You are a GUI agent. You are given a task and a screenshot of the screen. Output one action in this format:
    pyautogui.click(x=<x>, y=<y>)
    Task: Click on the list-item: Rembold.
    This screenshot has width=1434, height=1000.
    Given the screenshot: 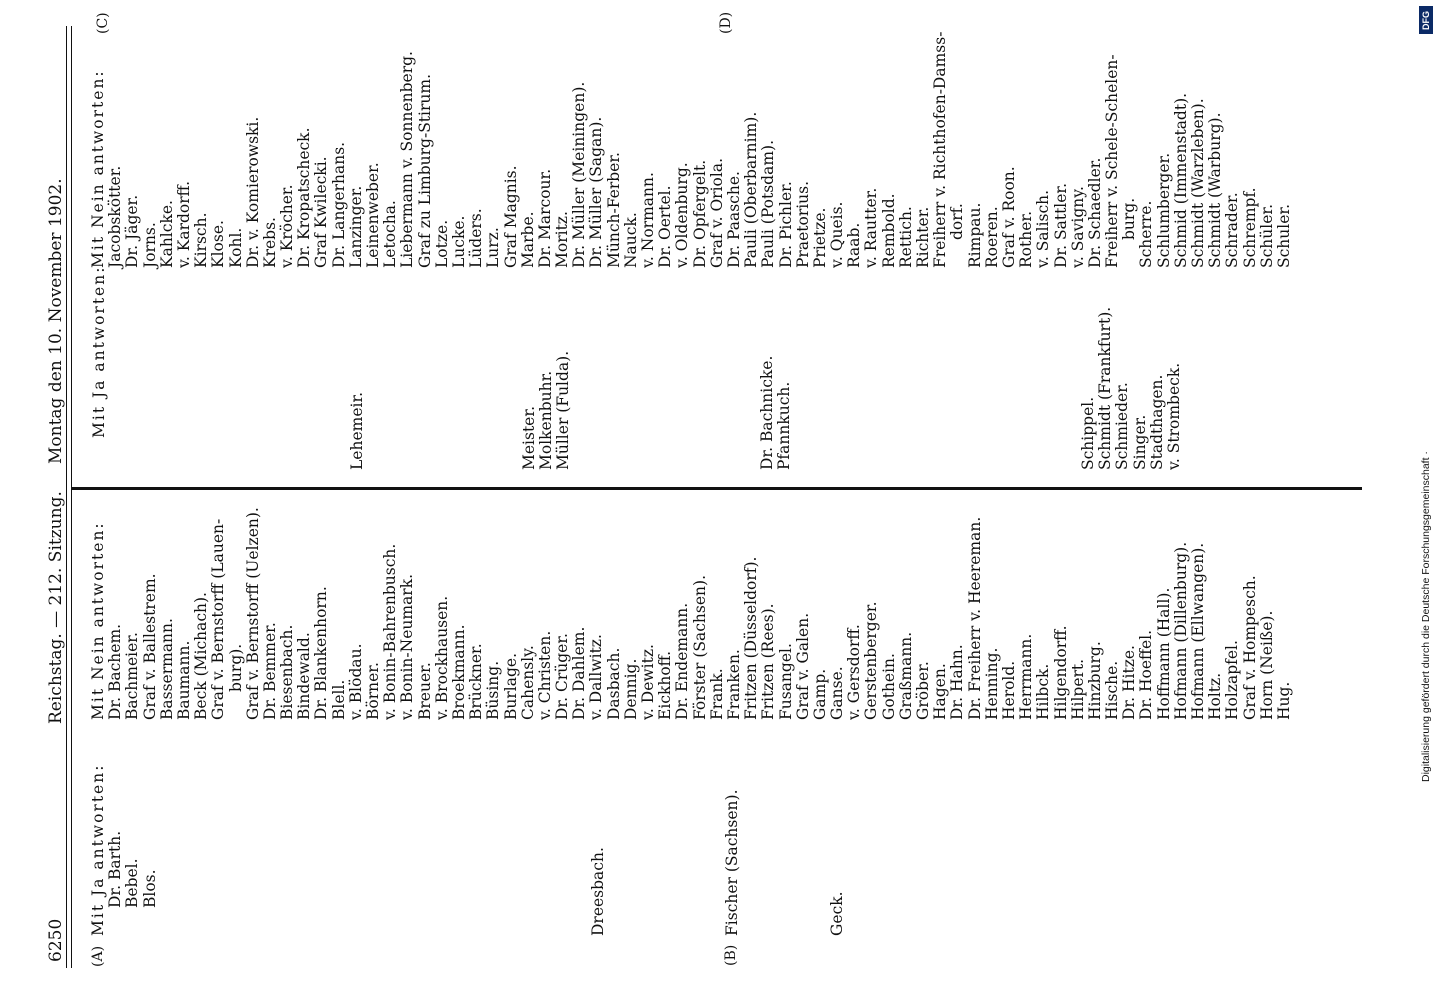 What is the action you would take?
    pyautogui.click(x=888, y=230)
    